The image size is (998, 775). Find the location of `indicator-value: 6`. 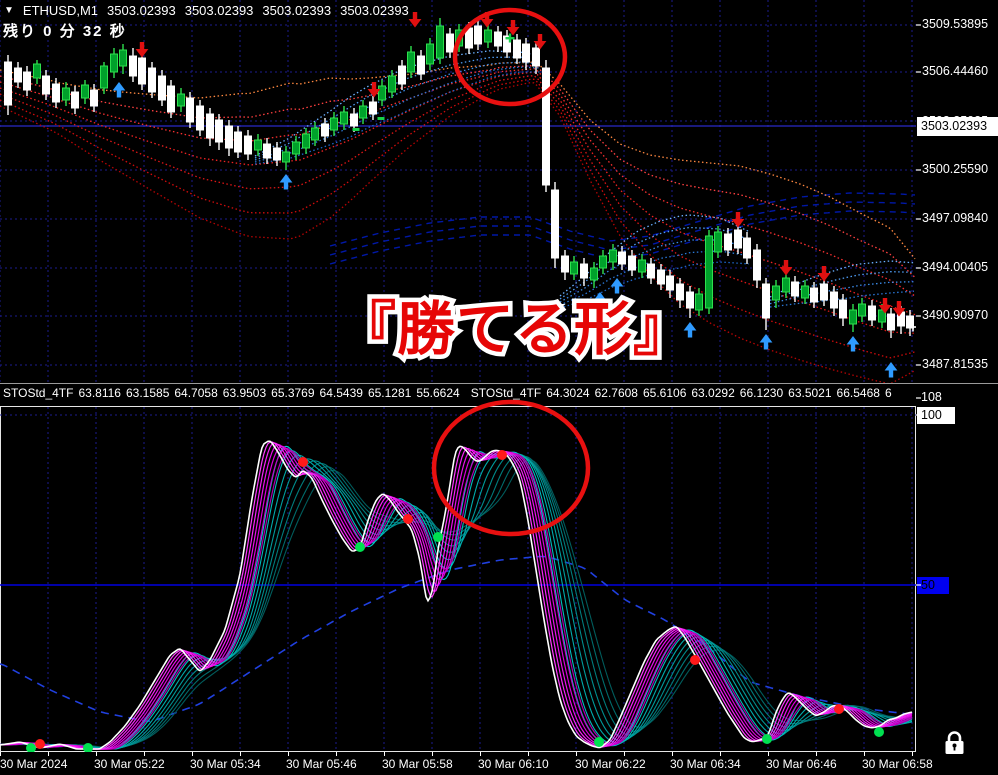

indicator-value: 6 is located at coordinates (888, 393).